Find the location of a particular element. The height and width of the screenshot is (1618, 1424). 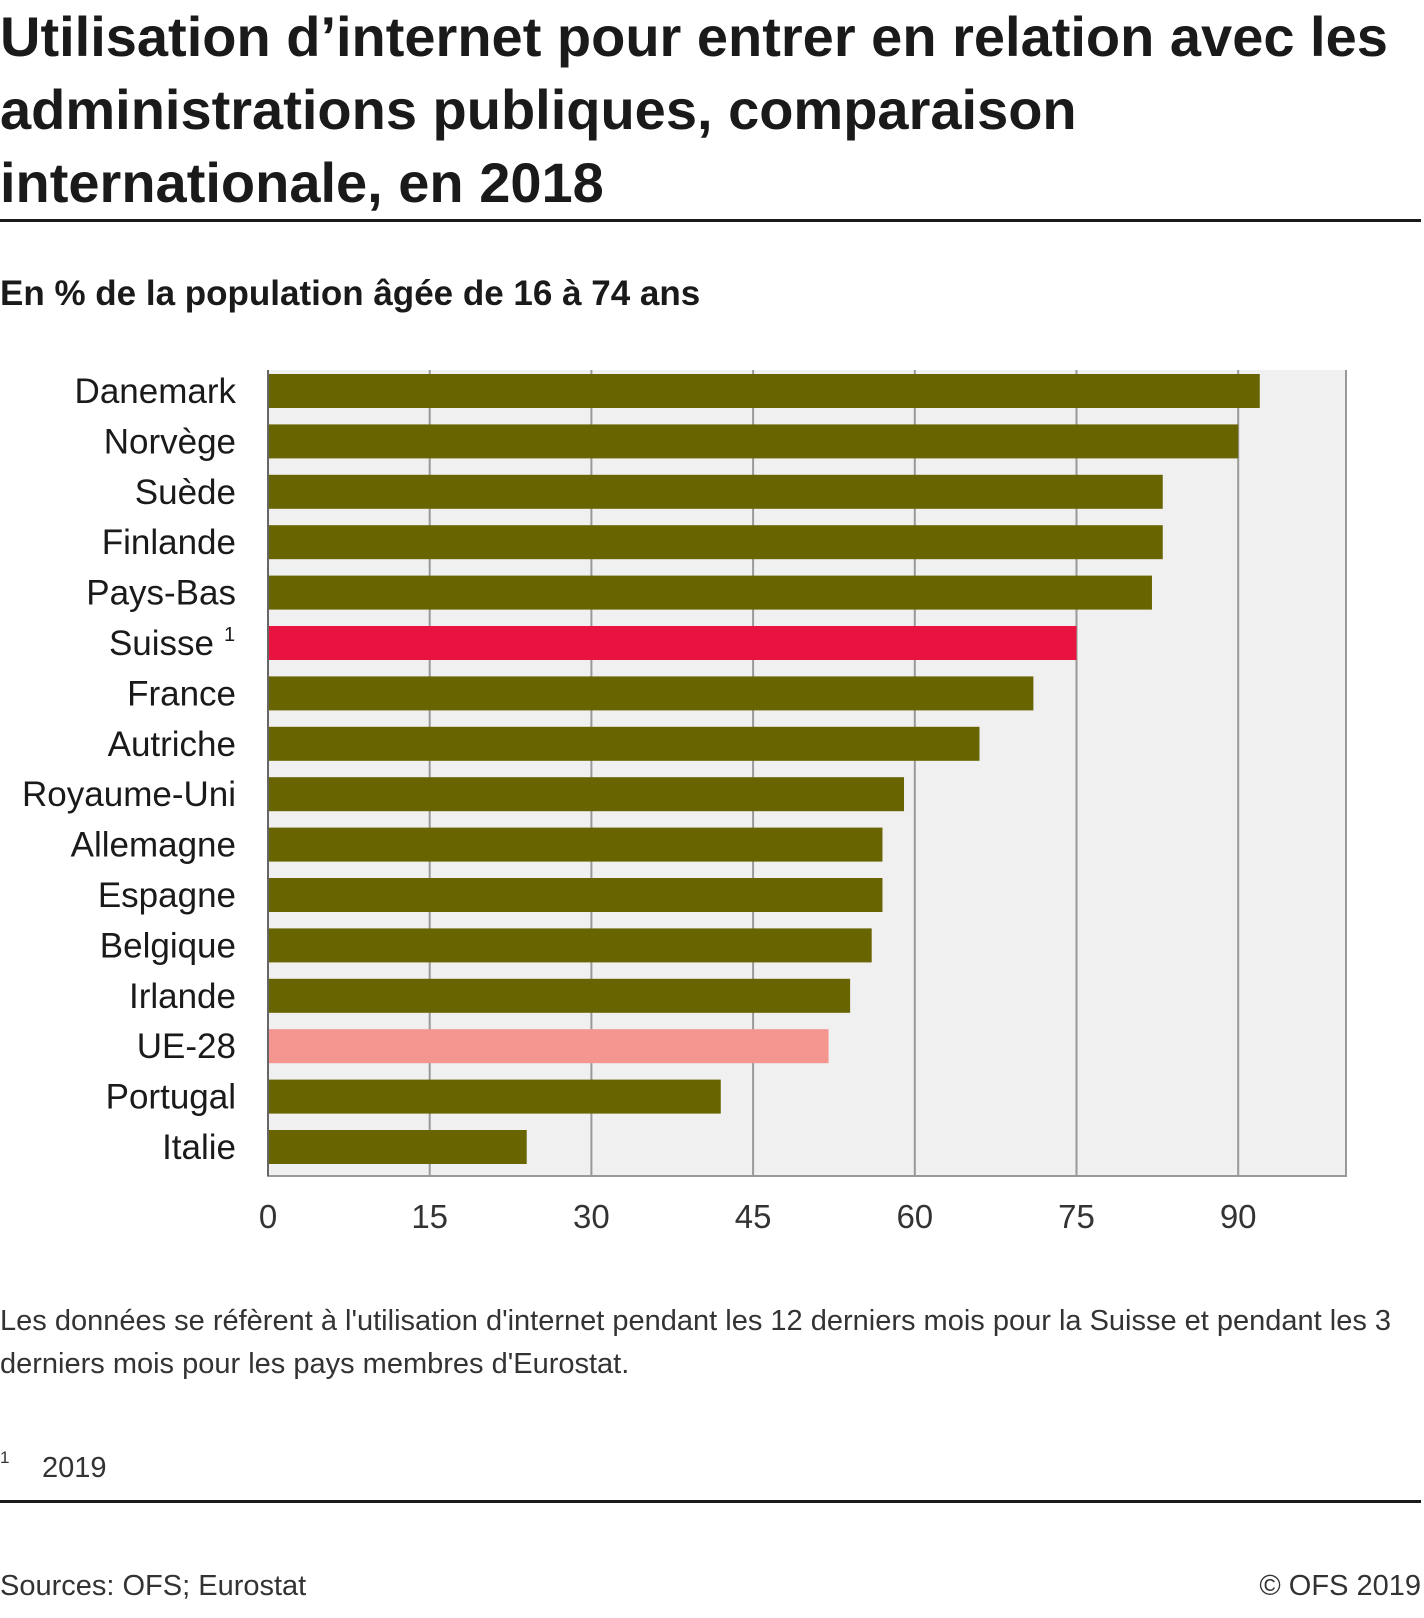

copyright-text: © OFS 2019 is located at coordinates (1340, 1586).